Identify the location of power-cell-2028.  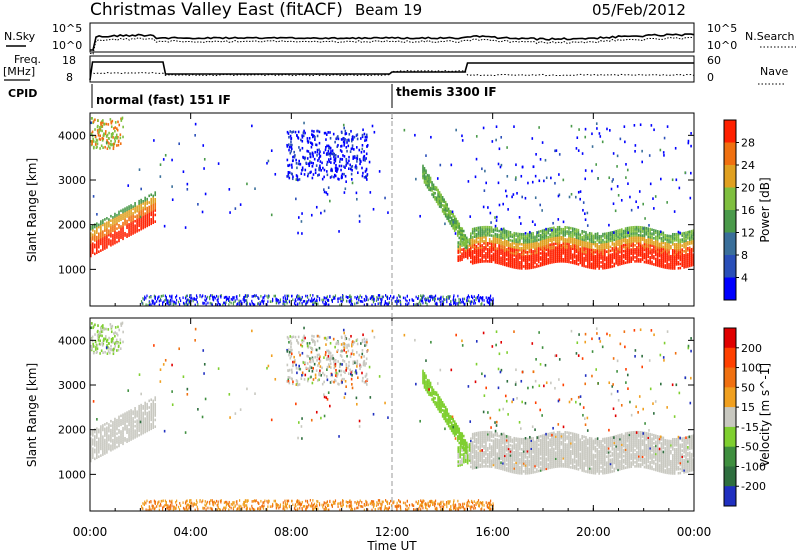
(101, 244).